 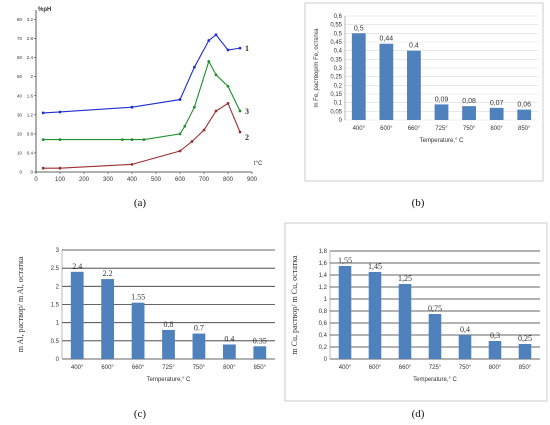 I want to click on x-tick-label-a: 600, so click(x=180, y=180).